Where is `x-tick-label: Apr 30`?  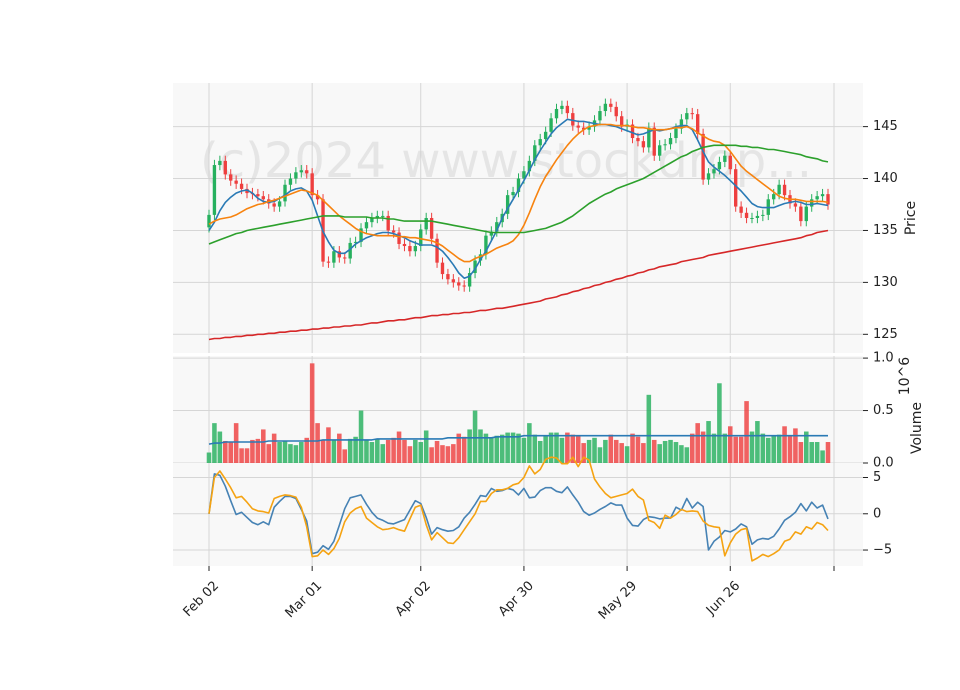 x-tick-label: Apr 30 is located at coordinates (516, 598).